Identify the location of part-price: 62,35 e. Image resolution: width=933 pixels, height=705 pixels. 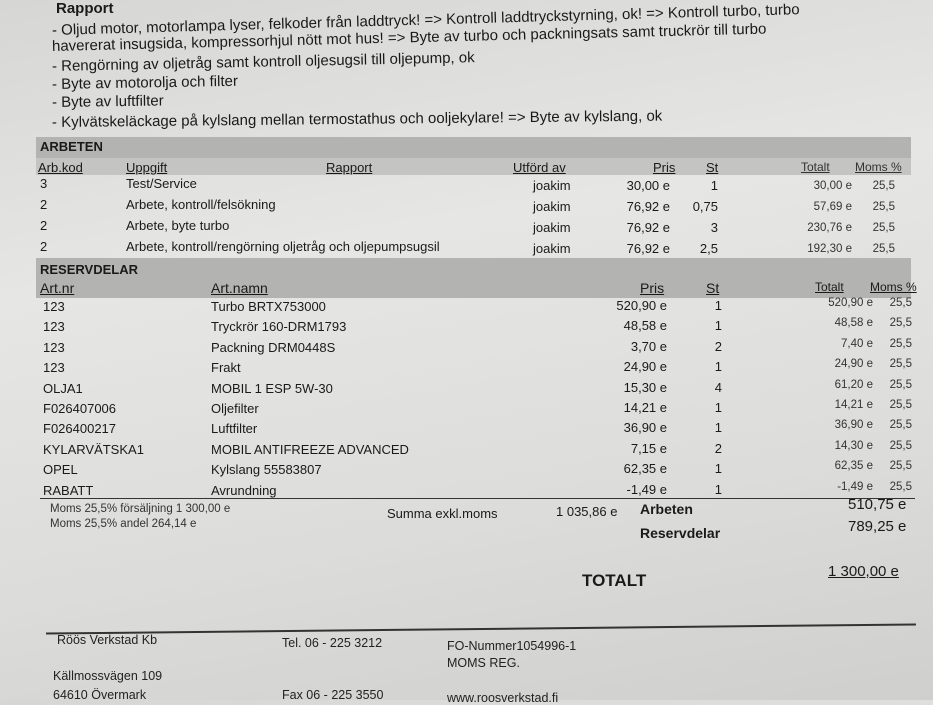
(645, 469).